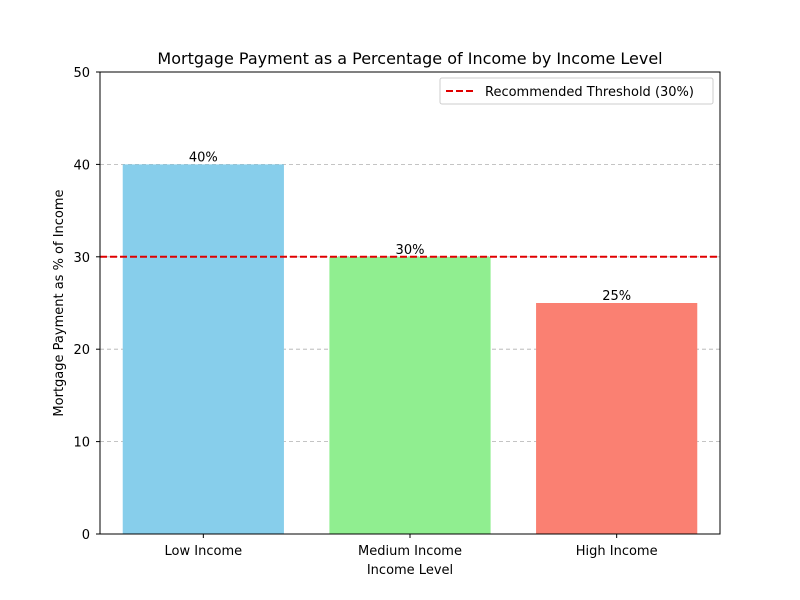  I want to click on x-tick-label: Low Income, so click(204, 551).